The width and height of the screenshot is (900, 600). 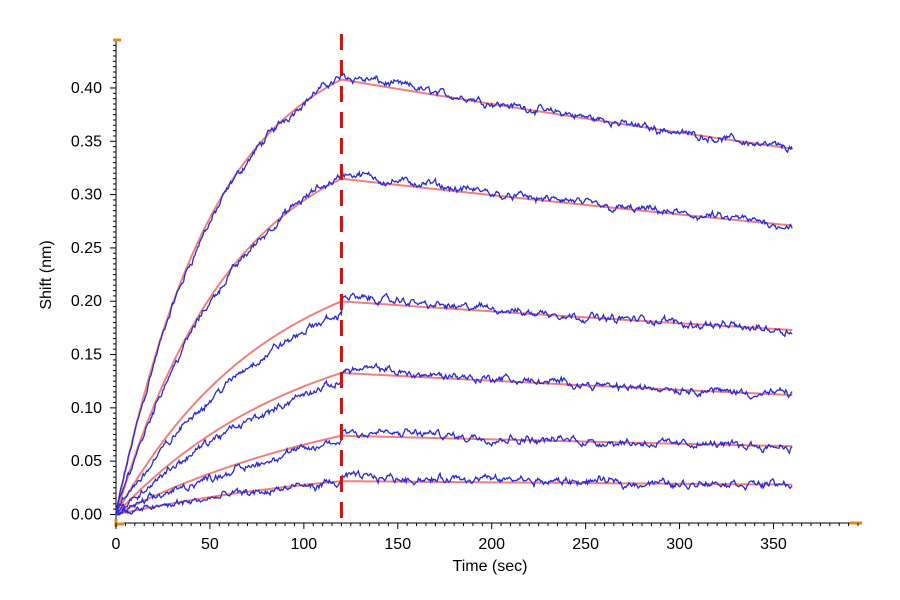 What do you see at coordinates (116, 544) in the screenshot?
I see `x-tick-label: 0` at bounding box center [116, 544].